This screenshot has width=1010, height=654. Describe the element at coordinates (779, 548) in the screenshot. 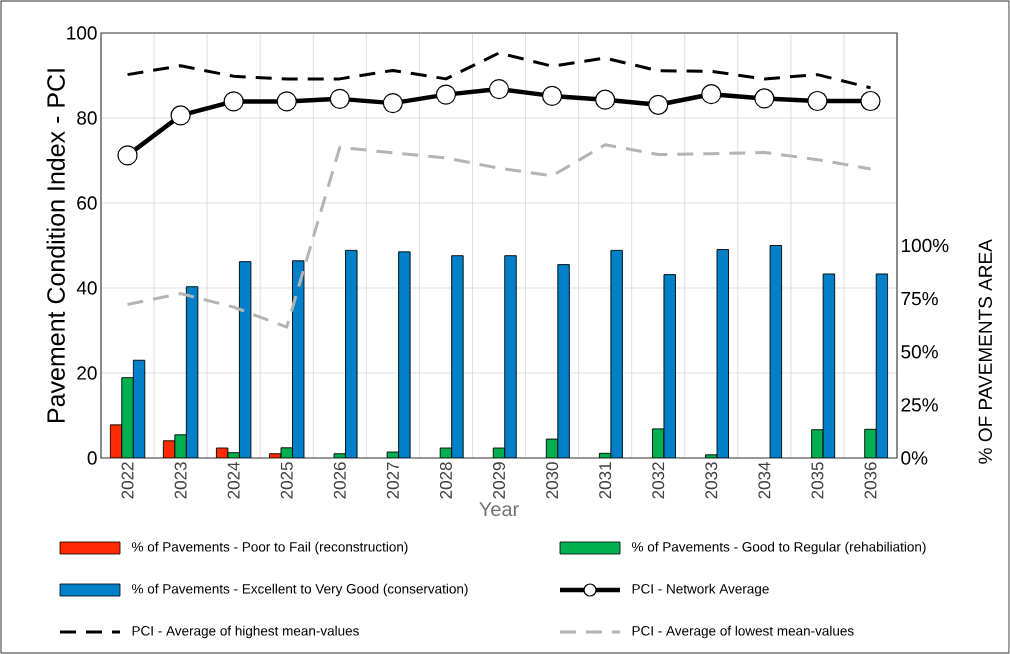

I see `legend-label: % of Pavements - Good to Regular (rehabiliation)` at that location.